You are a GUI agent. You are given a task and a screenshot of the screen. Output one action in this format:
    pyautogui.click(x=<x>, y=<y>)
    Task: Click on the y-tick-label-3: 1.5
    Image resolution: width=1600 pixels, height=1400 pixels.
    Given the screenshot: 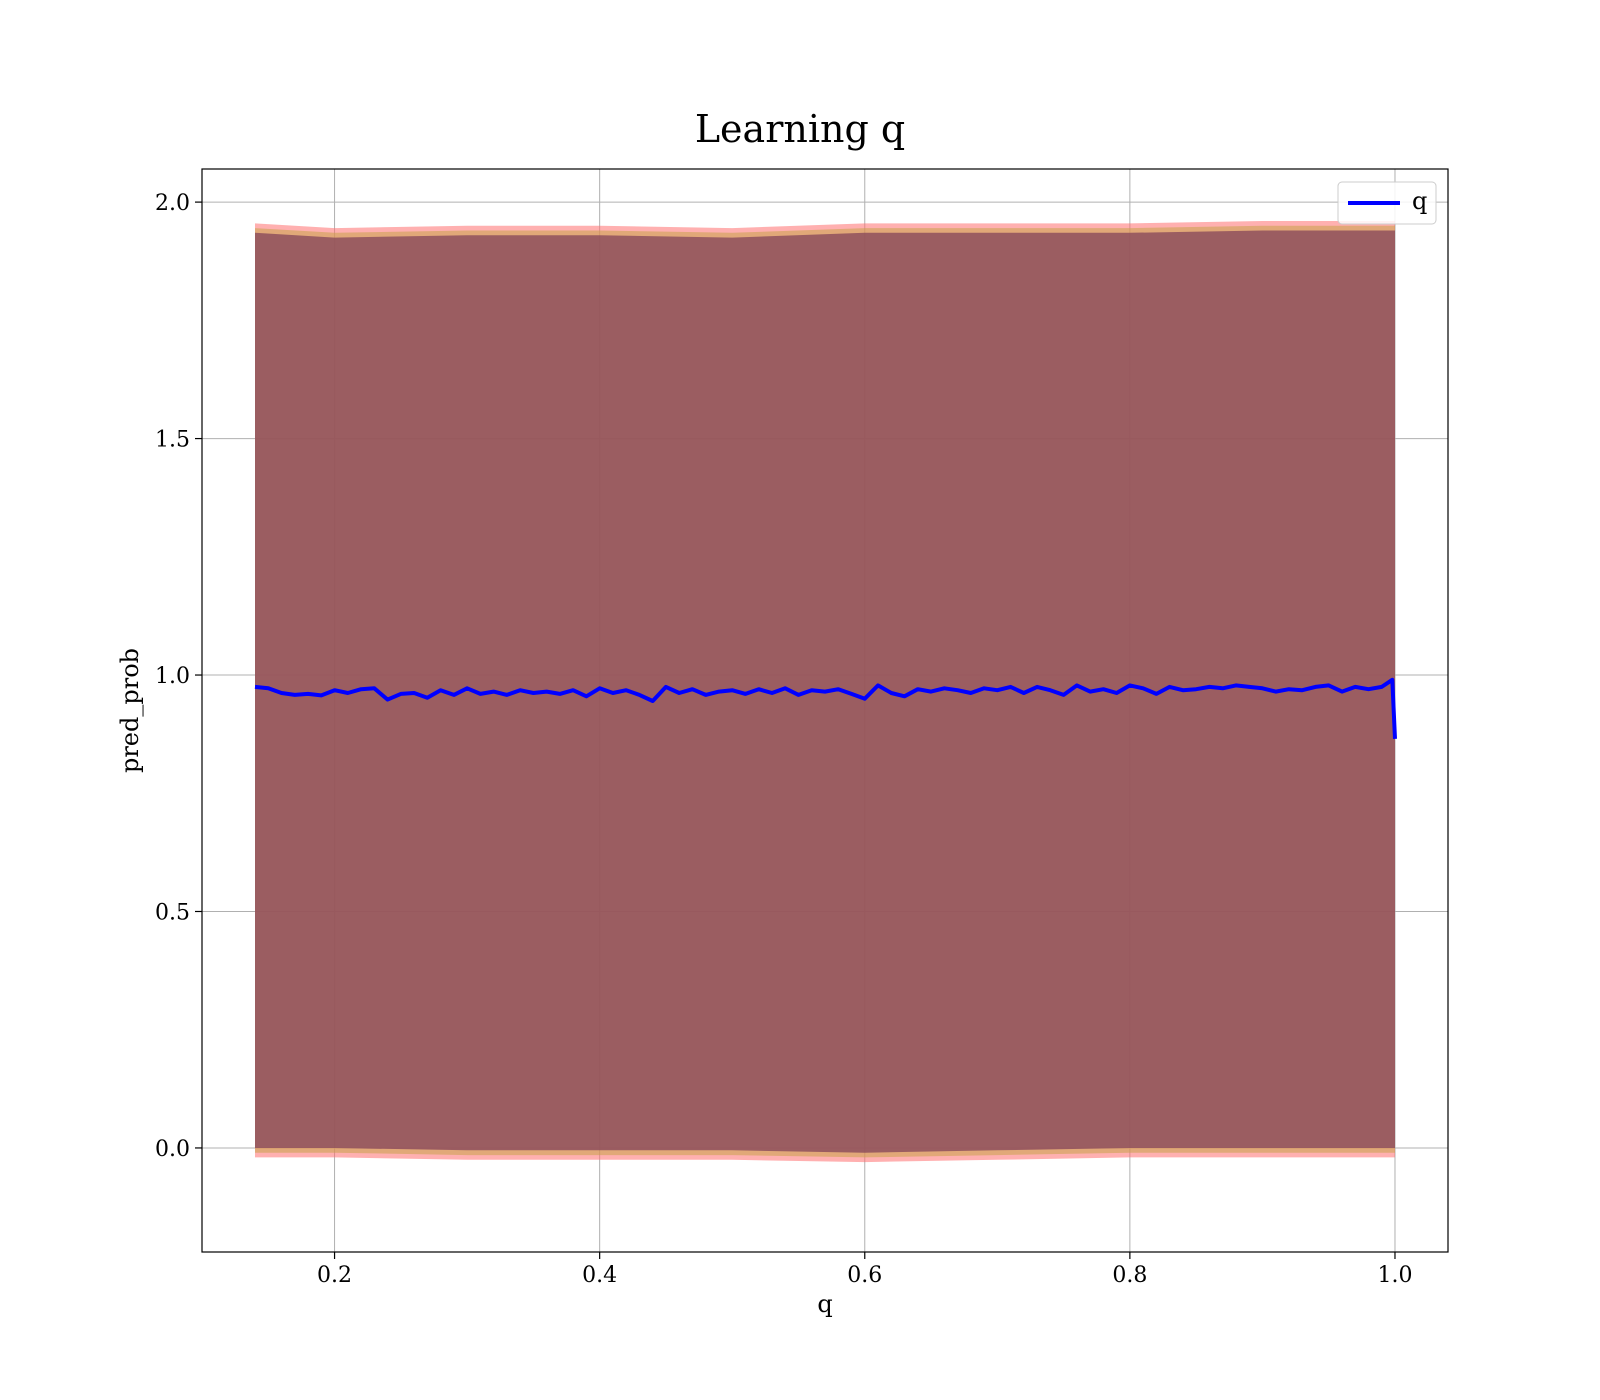 What is the action you would take?
    pyautogui.click(x=172, y=440)
    